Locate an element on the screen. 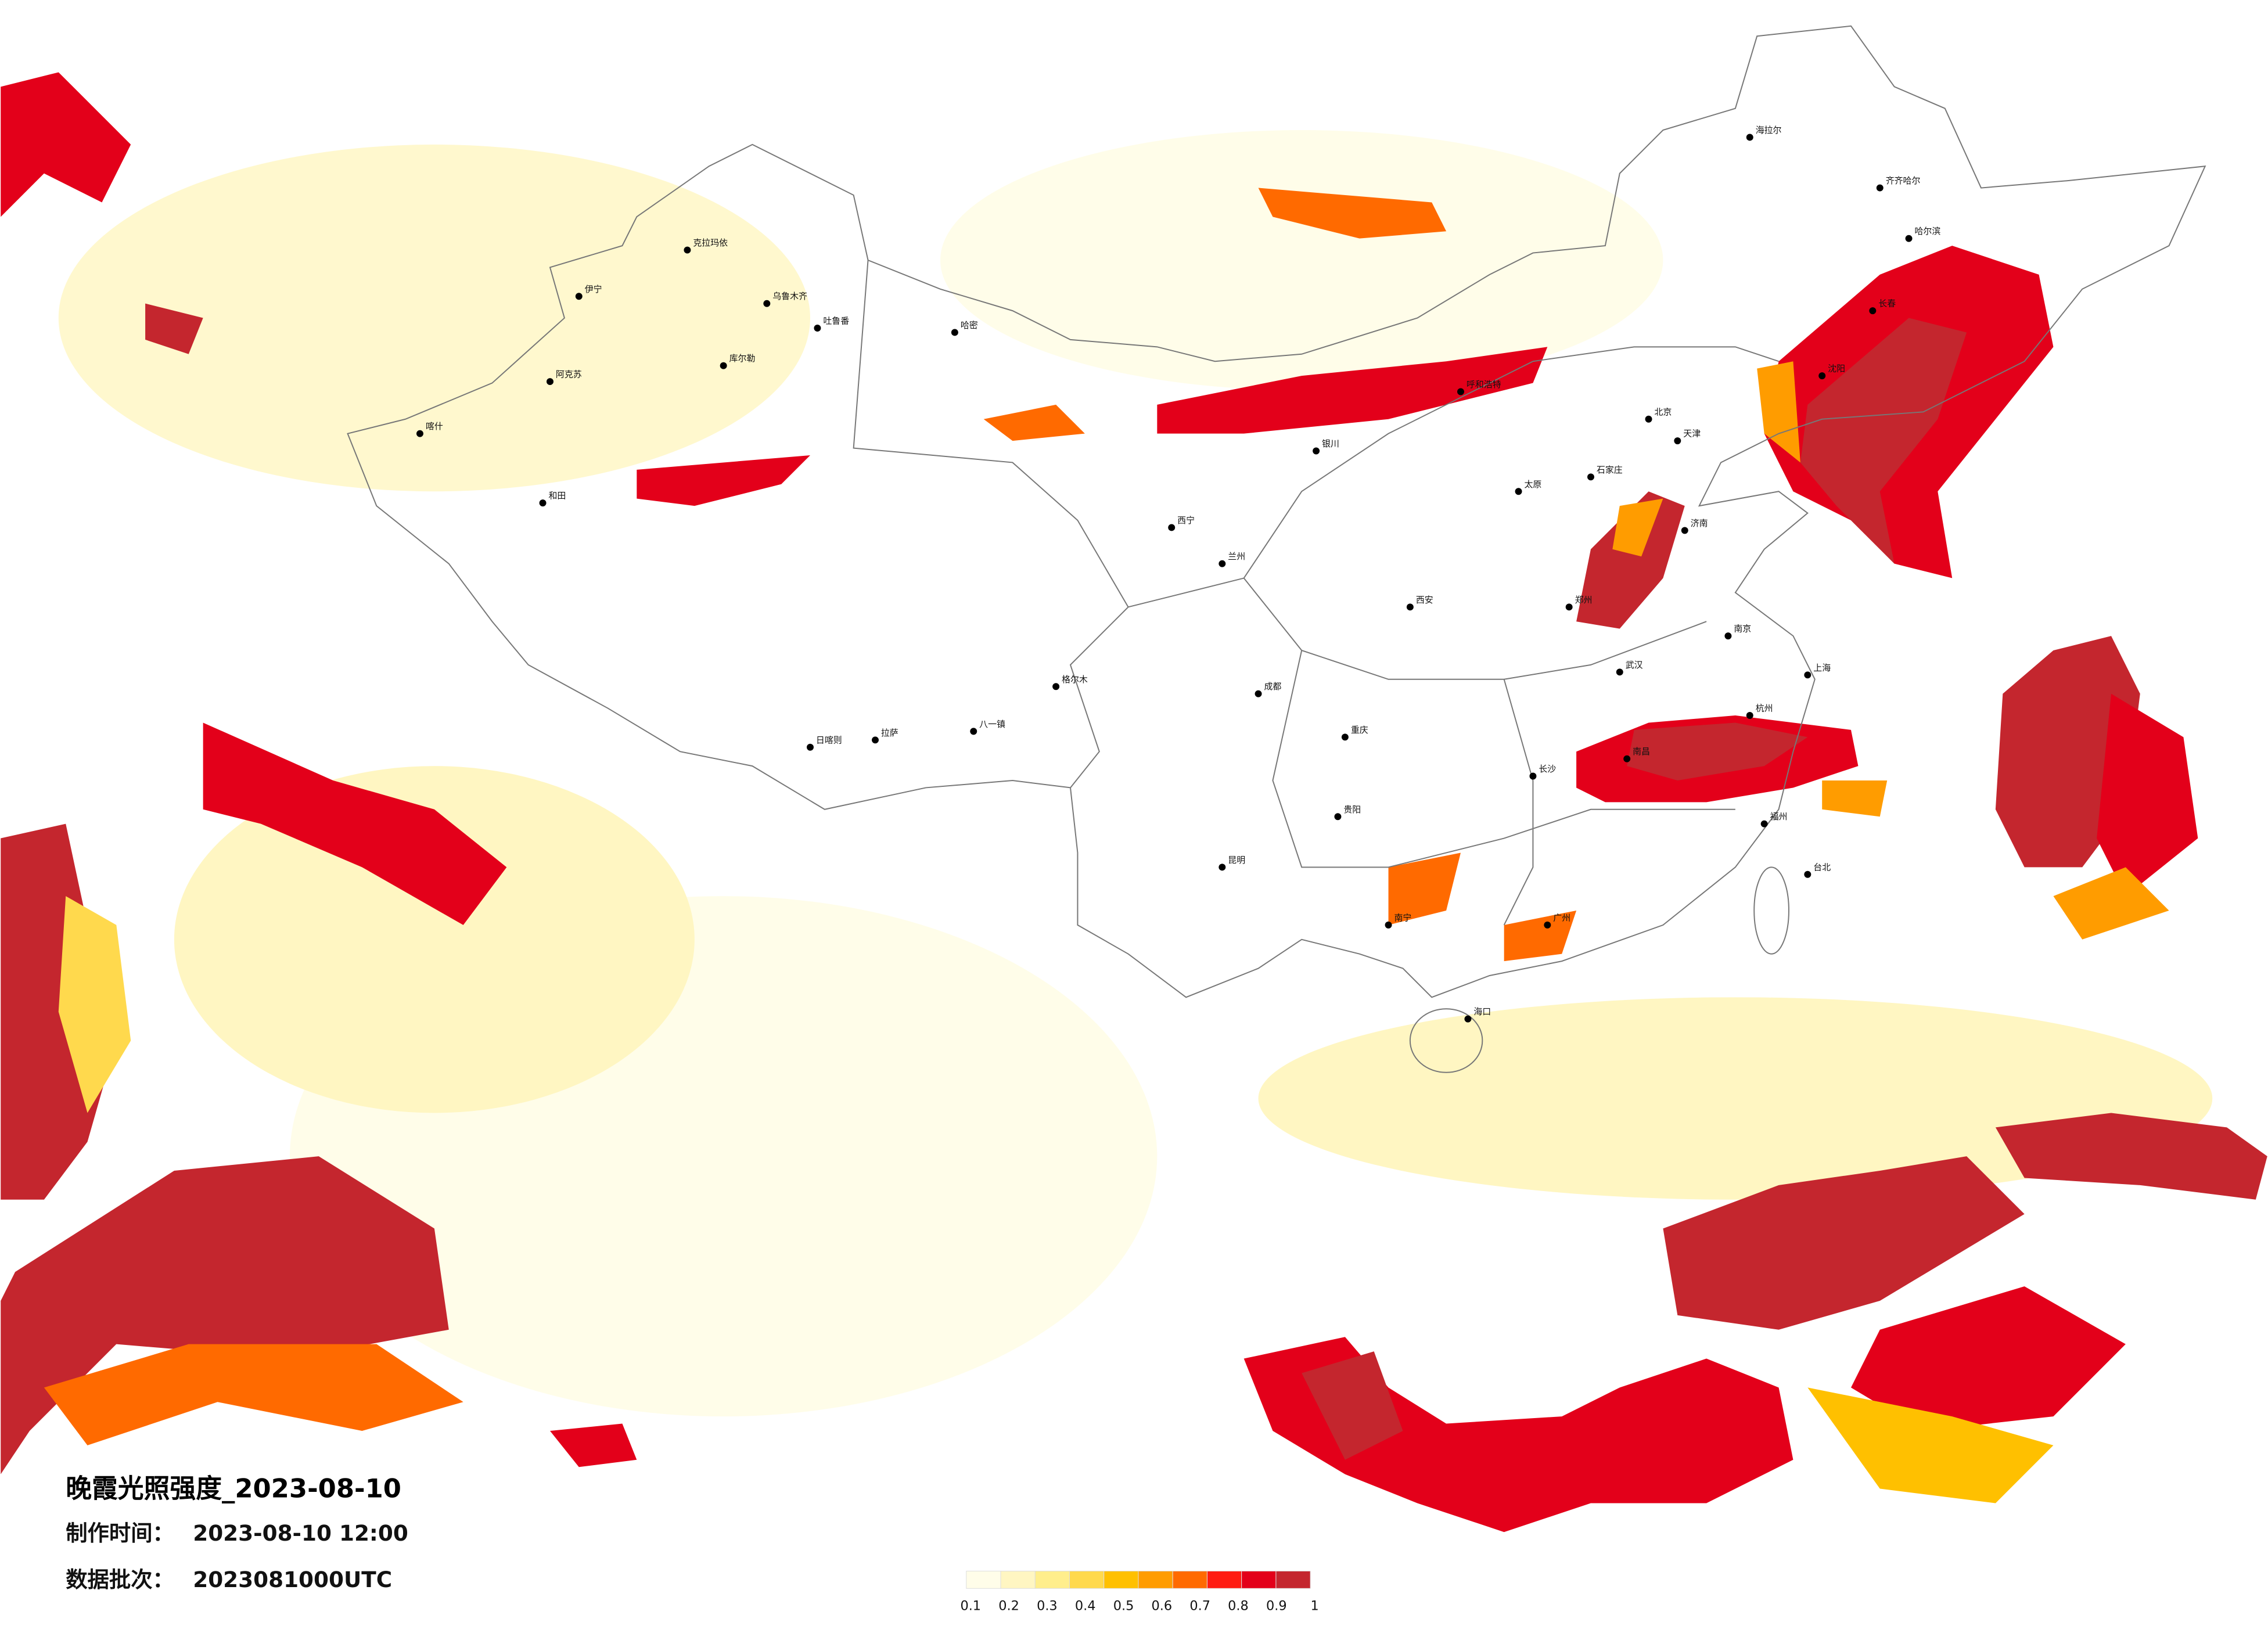 This screenshot has width=2268, height=1626. batch-value: 2023081000UTC is located at coordinates (292, 1579).